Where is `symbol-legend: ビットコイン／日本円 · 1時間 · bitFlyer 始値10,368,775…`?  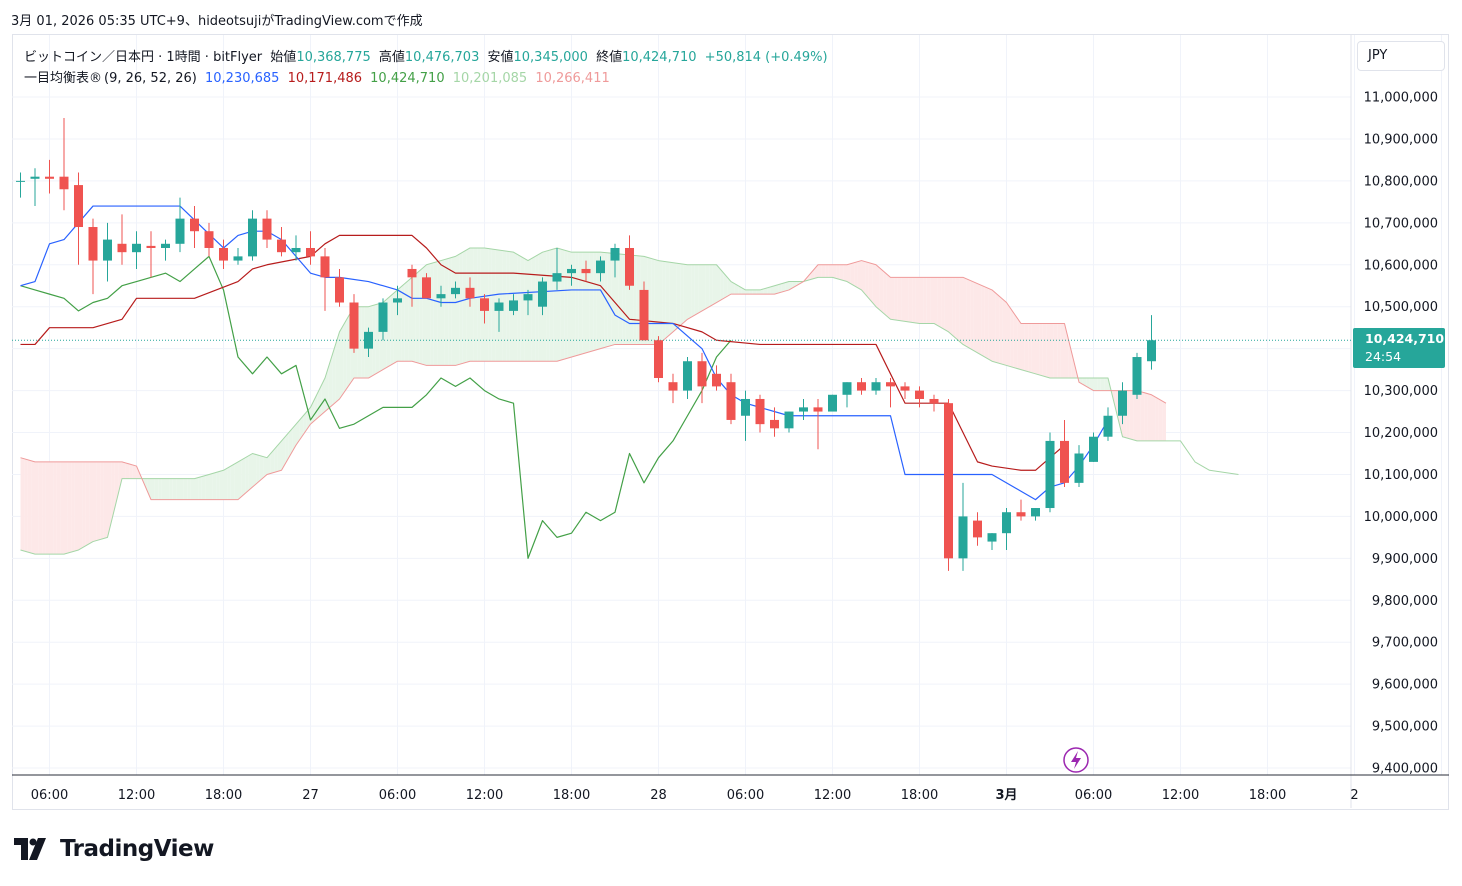
symbol-legend: ビットコイン／日本円 · 1時間 · bitFlyer 始値10,368,775… is located at coordinates (428, 55).